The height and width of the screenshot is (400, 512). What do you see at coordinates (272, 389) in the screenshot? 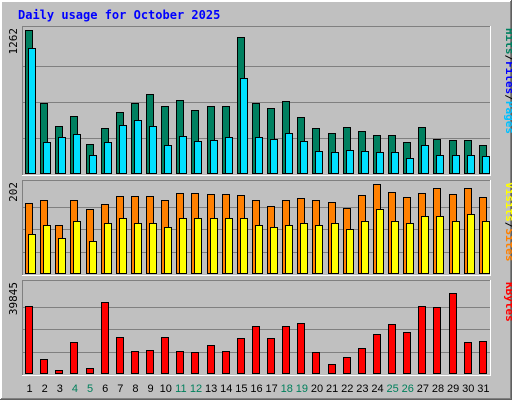
I see `day-label-17: 17` at bounding box center [272, 389].